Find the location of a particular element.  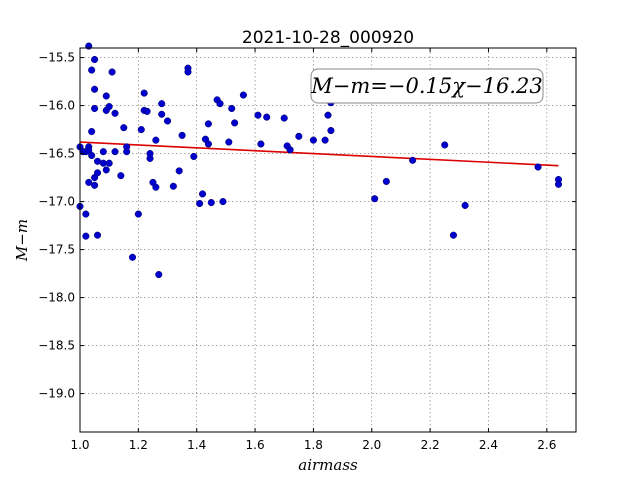

fit-line-layer is located at coordinates (319, 154).